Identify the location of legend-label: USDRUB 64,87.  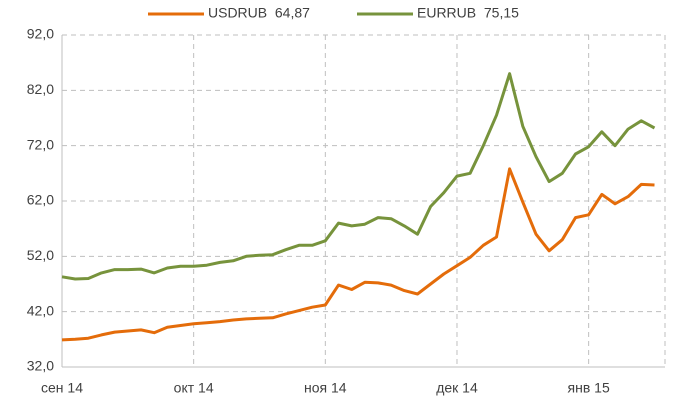
(259, 13).